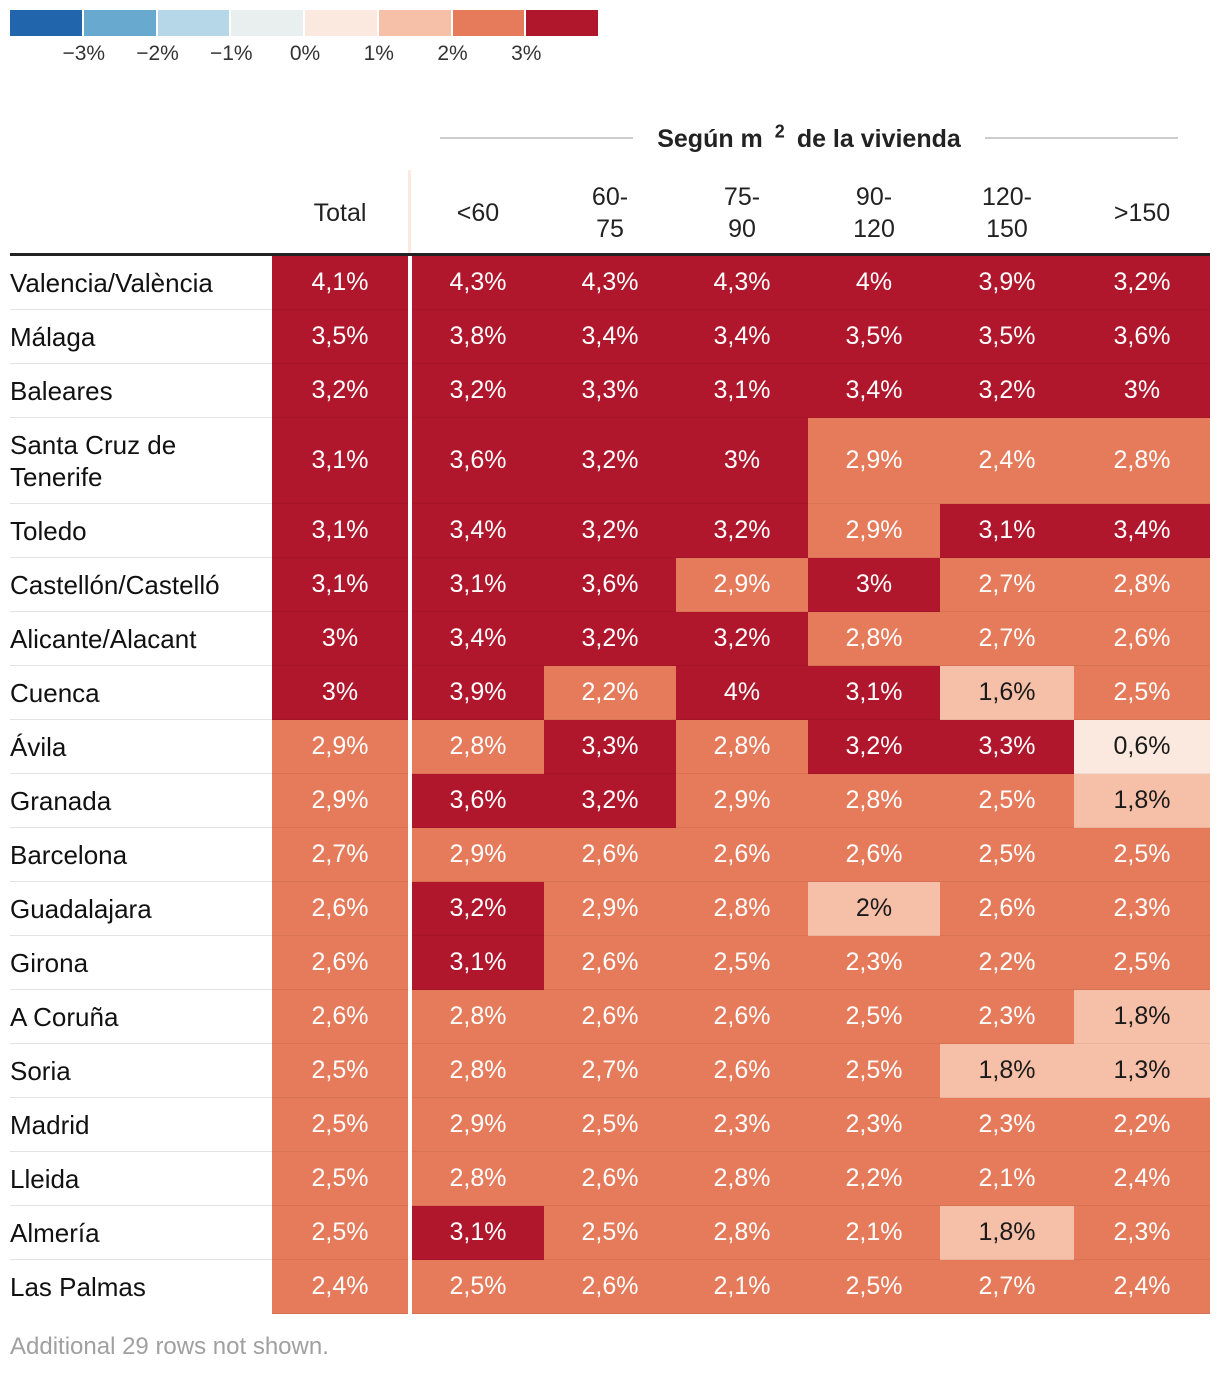  Describe the element at coordinates (340, 283) in the screenshot. I see `heatmap-cell: 4,1%` at that location.